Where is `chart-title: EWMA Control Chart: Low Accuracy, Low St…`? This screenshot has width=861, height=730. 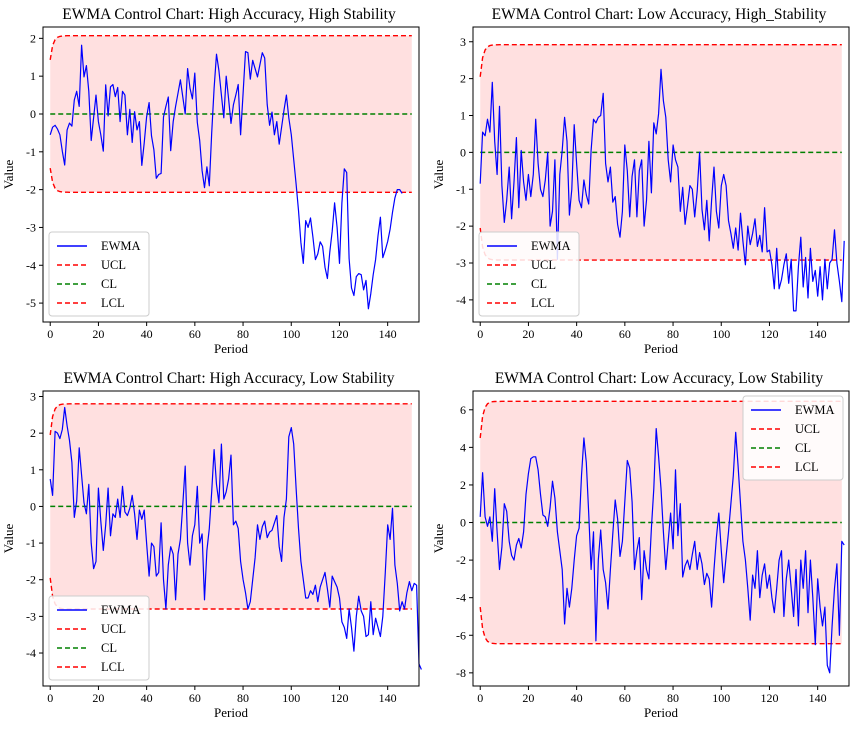 chart-title: EWMA Control Chart: Low Accuracy, Low St… is located at coordinates (659, 378).